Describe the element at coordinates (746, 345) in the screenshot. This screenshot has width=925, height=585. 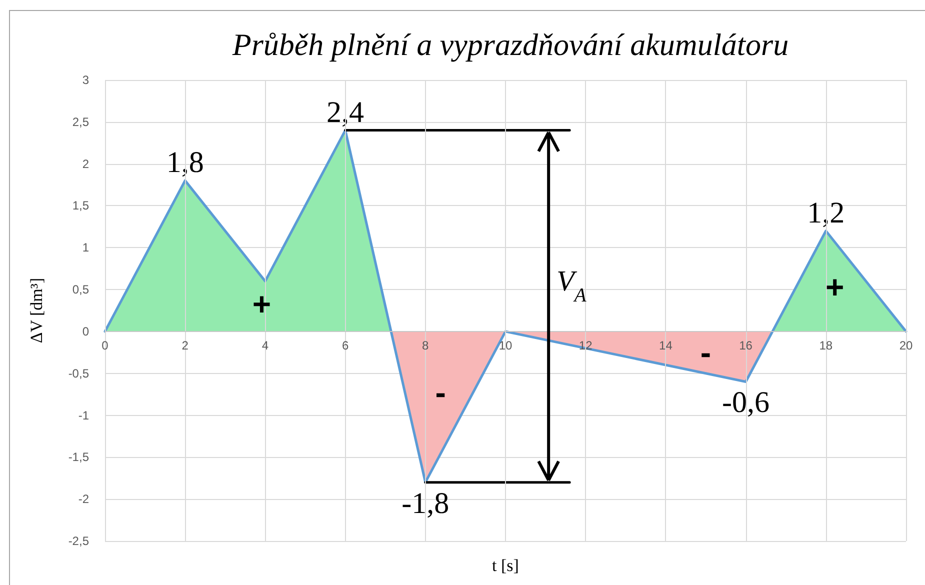
I see `x-tick-label: 16` at that location.